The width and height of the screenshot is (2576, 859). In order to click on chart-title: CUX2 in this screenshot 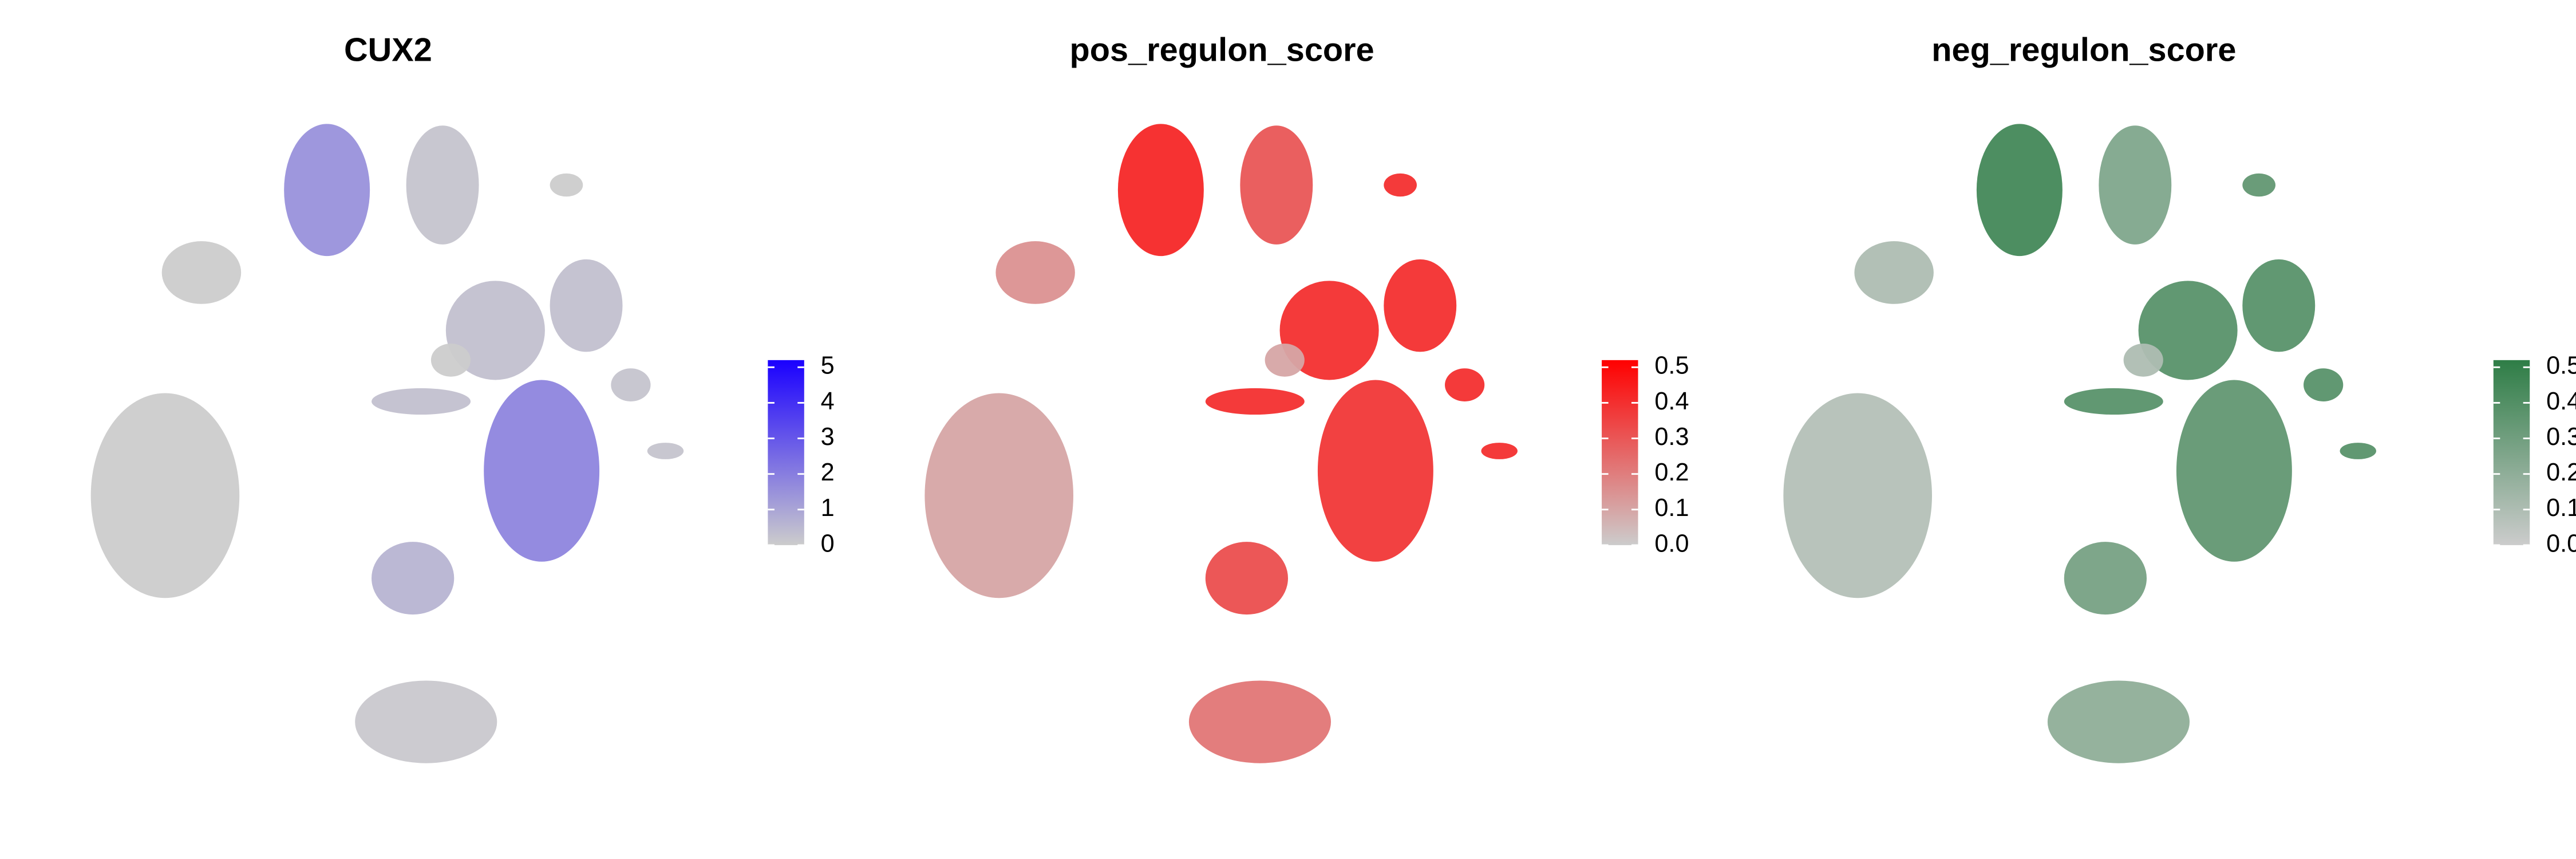, I will do `click(388, 50)`.